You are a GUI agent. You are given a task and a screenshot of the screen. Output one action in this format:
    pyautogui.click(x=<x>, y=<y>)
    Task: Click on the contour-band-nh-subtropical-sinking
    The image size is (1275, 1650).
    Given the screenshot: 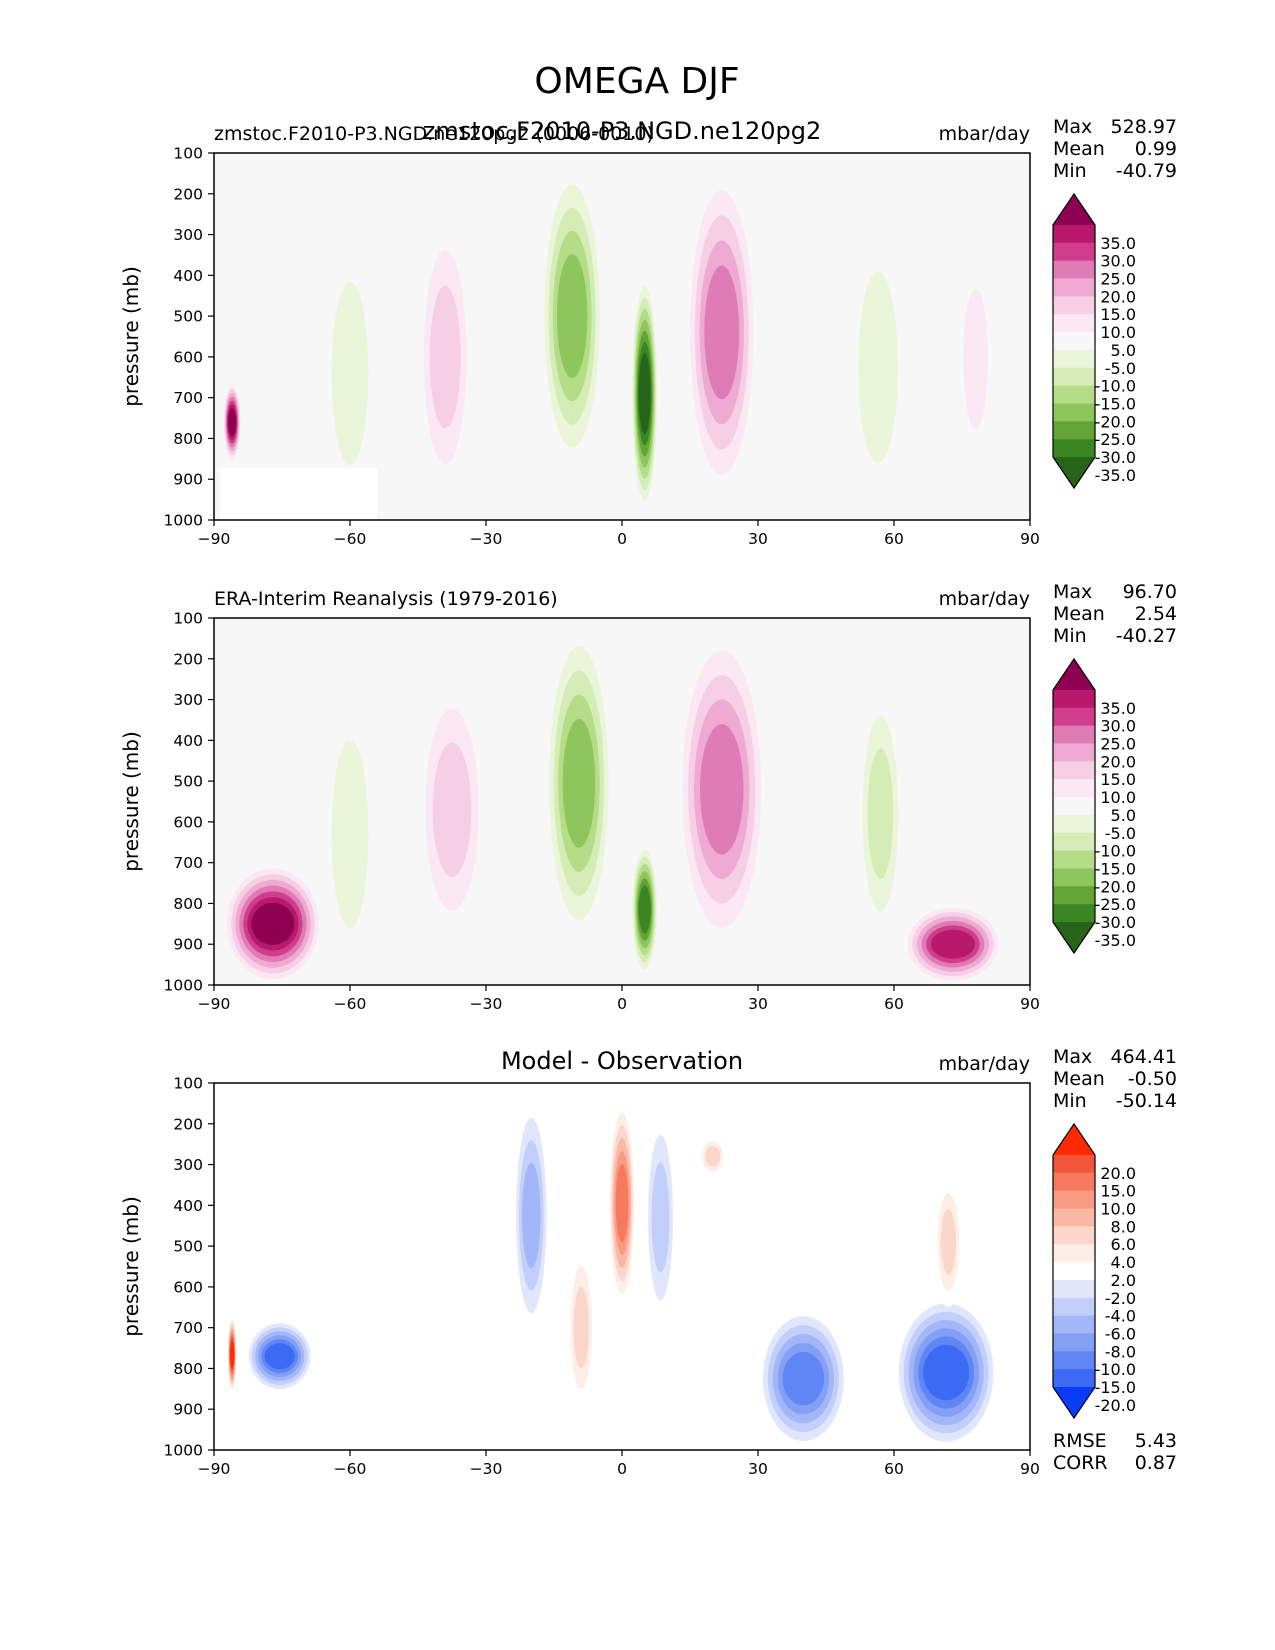 What is the action you would take?
    pyautogui.click(x=722, y=332)
    